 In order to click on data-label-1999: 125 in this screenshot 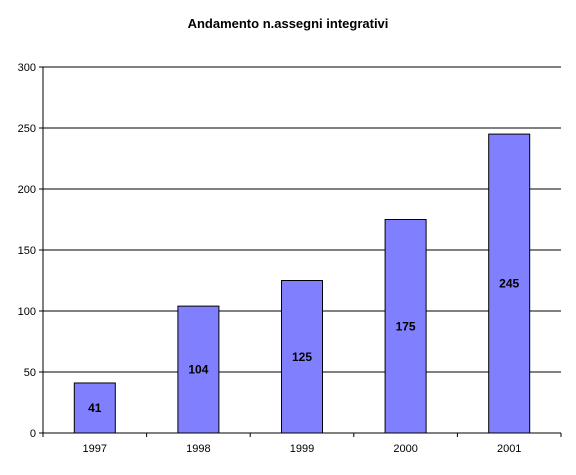, I will do `click(302, 357)`.